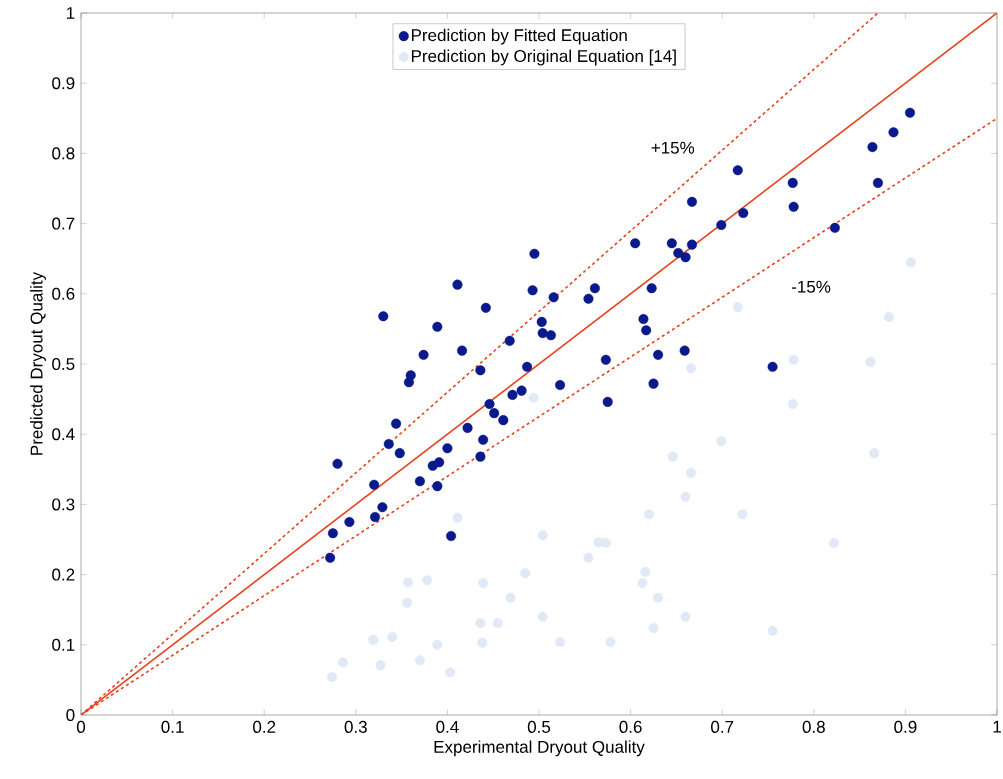 The image size is (1003, 779). I want to click on x-tick-label: 0.4, so click(447, 726).